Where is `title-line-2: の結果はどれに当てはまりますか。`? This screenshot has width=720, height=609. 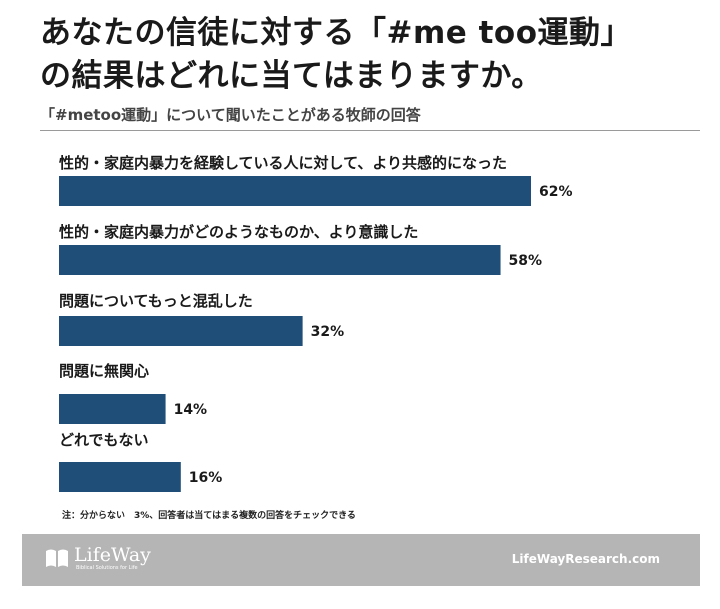
title-line-2: の結果はどれに当てはまりますか。 is located at coordinates (291, 76).